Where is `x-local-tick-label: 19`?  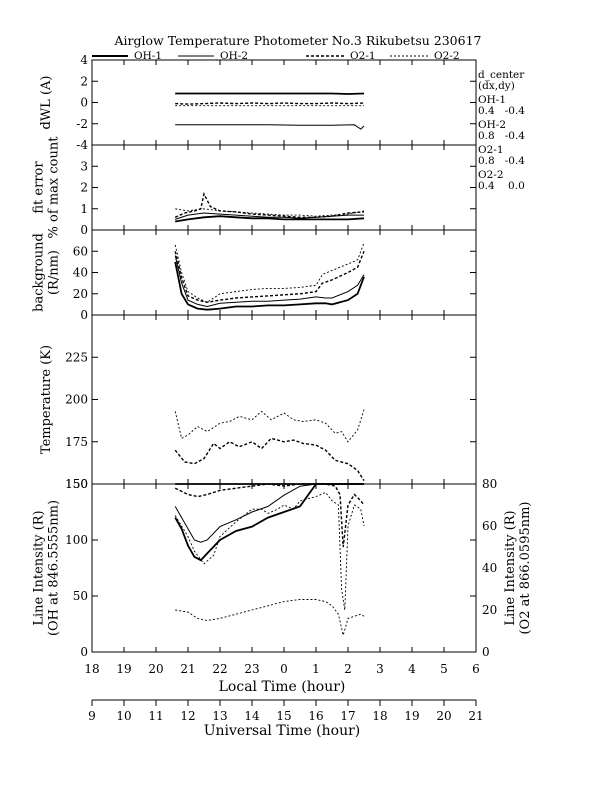
x-local-tick-label: 19 is located at coordinates (123, 669).